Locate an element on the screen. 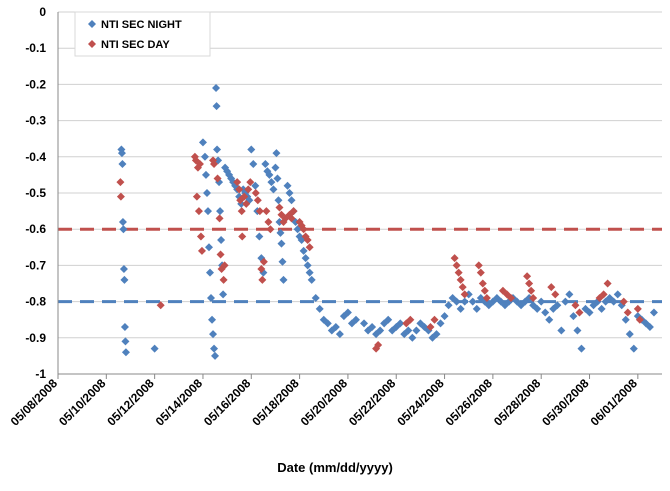 The width and height of the screenshot is (670, 491). y-tick-label: -0.7 is located at coordinates (35, 265).